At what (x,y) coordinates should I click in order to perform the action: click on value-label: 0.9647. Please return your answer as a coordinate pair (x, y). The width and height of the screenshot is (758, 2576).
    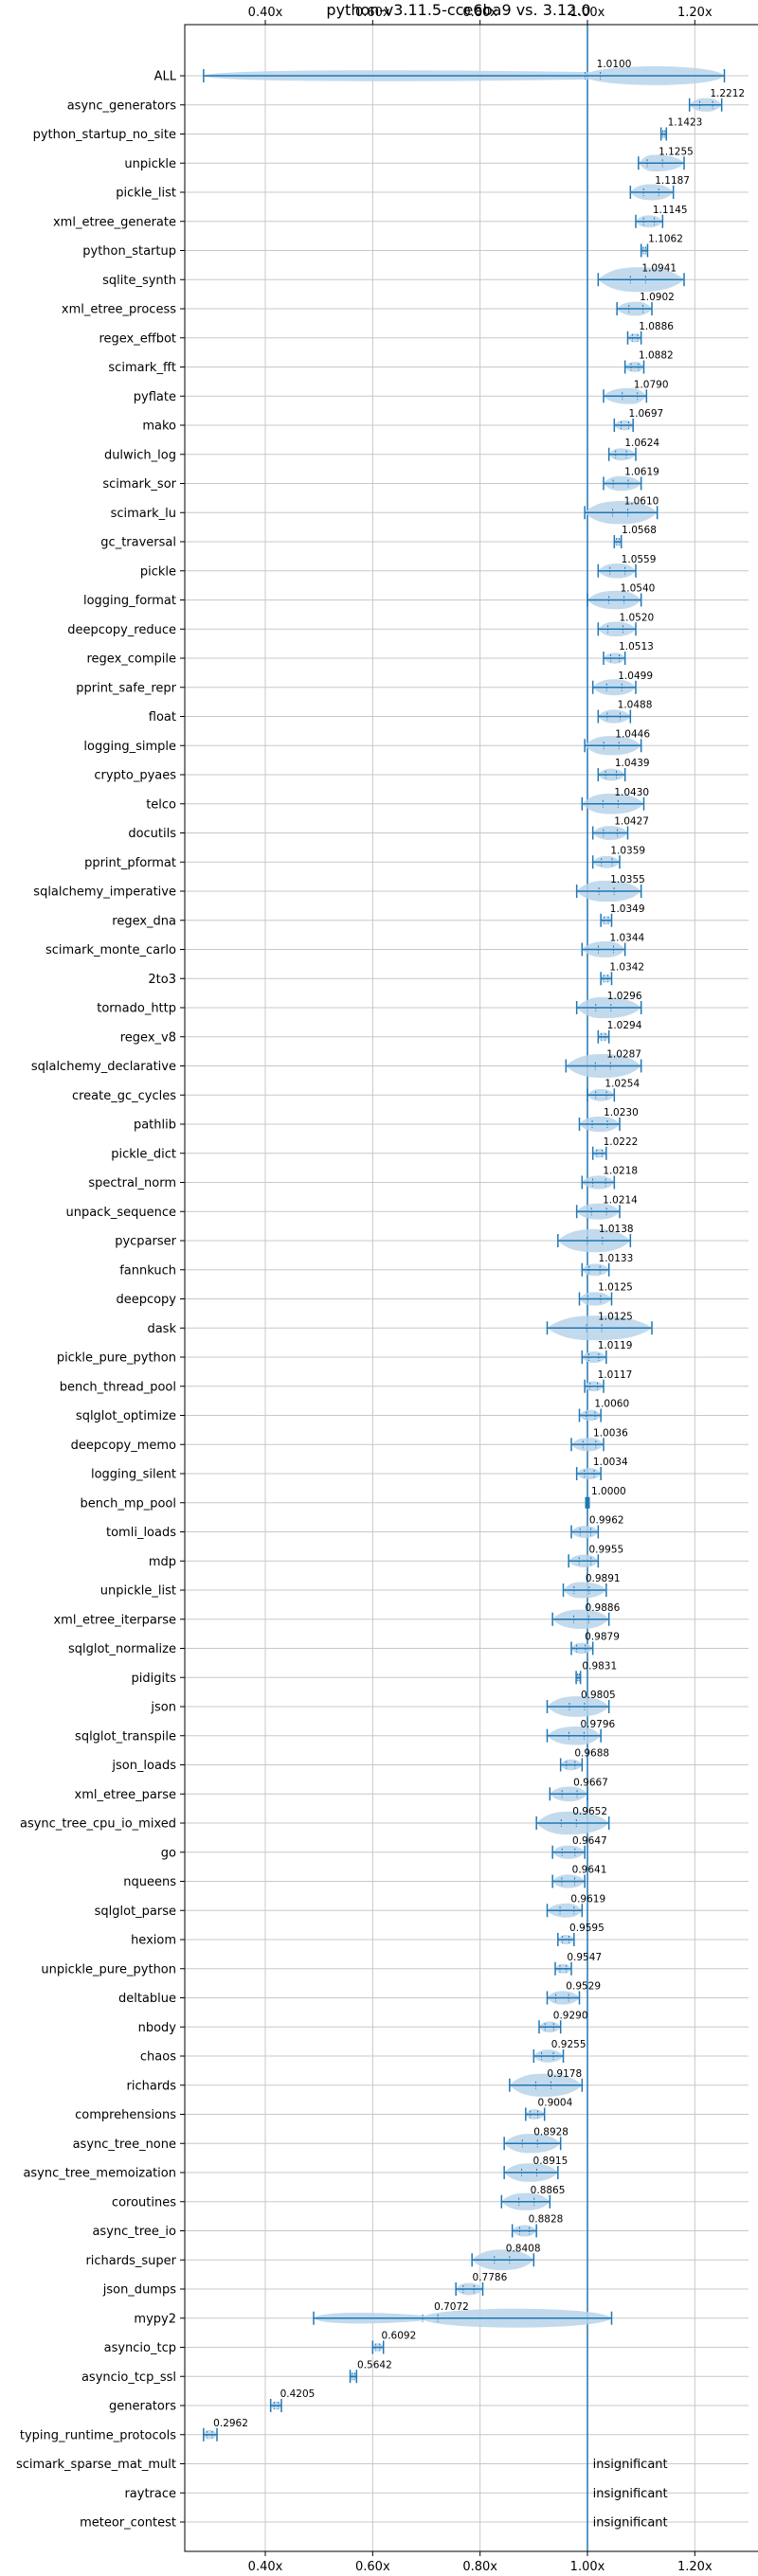
    Looking at the image, I should click on (589, 1841).